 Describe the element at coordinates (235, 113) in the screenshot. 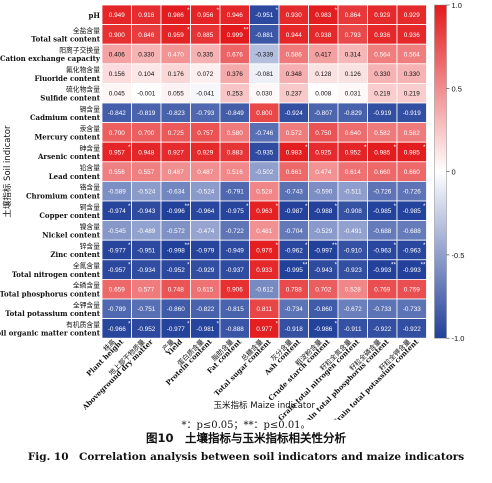

I see `cell-value-label: -0.849` at that location.